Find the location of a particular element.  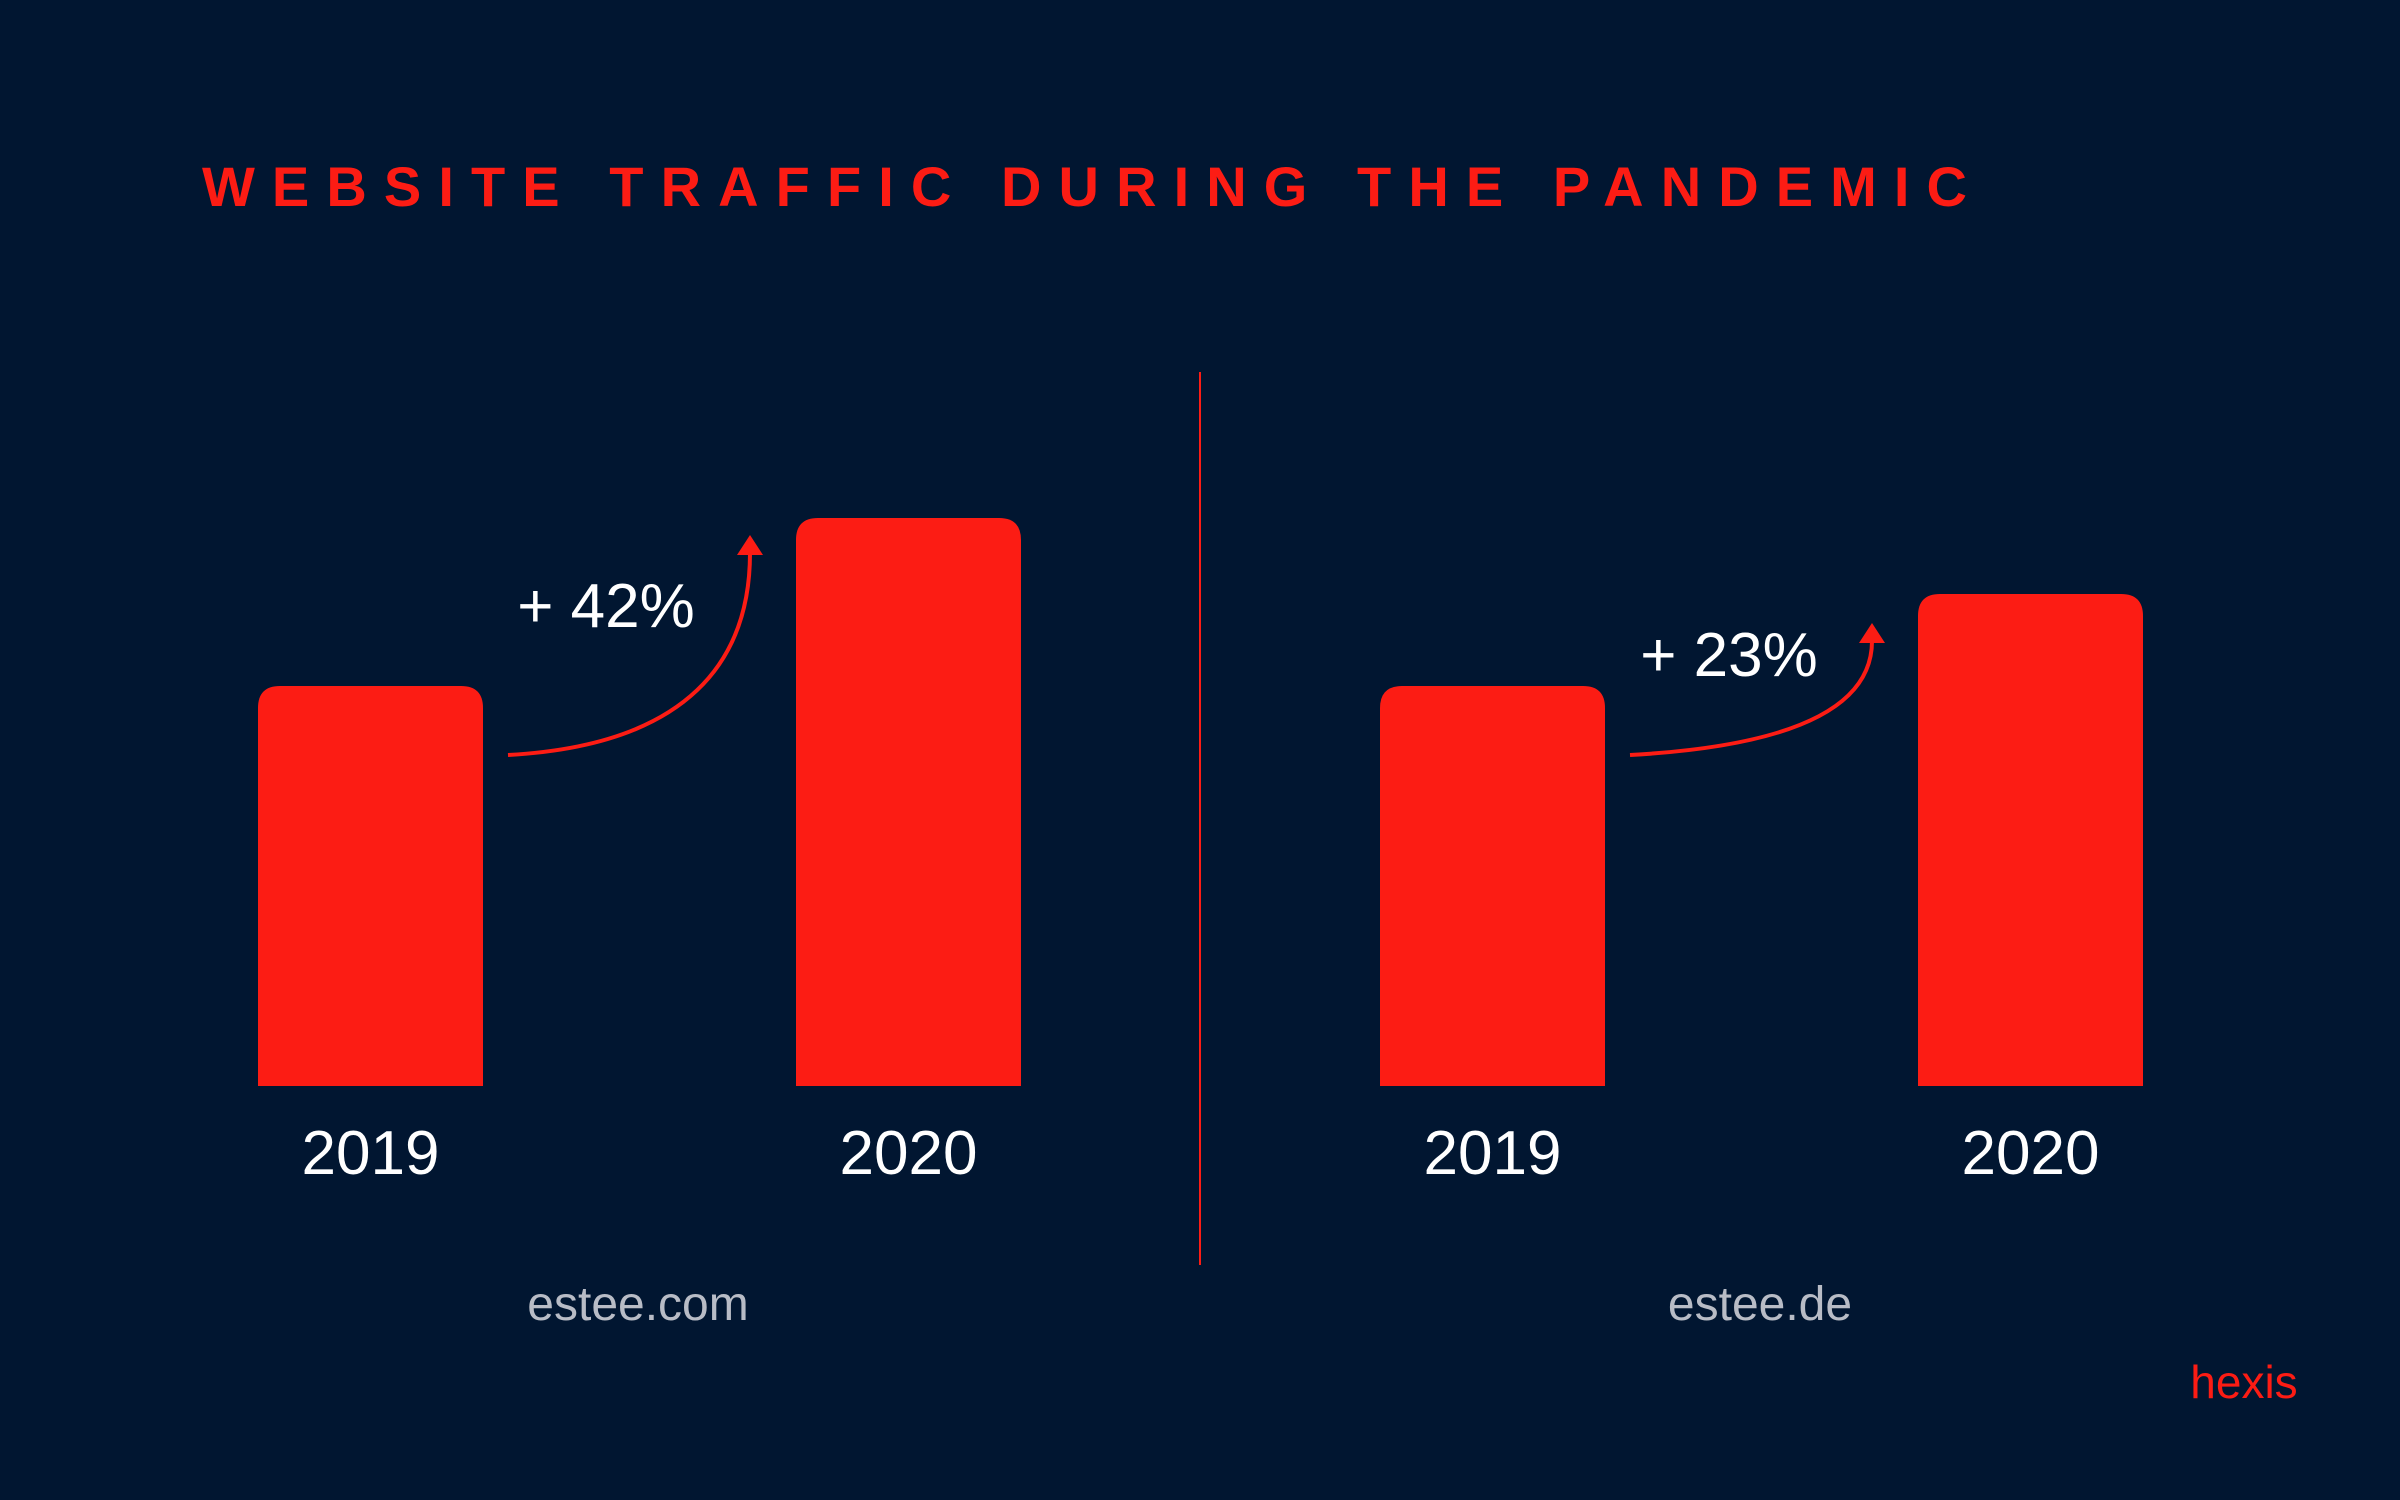

growth-annotation: + 42% is located at coordinates (606, 606).